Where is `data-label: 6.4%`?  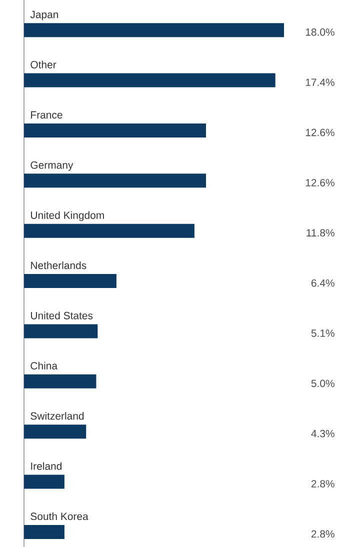
data-label: 6.4% is located at coordinates (322, 283).